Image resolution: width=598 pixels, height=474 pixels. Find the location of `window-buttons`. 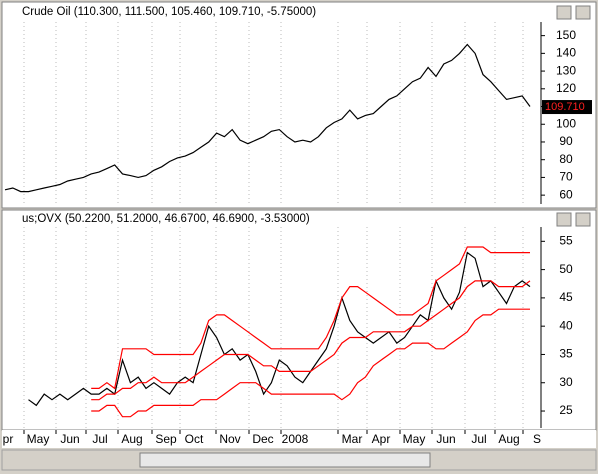

window-buttons is located at coordinates (573, 116).